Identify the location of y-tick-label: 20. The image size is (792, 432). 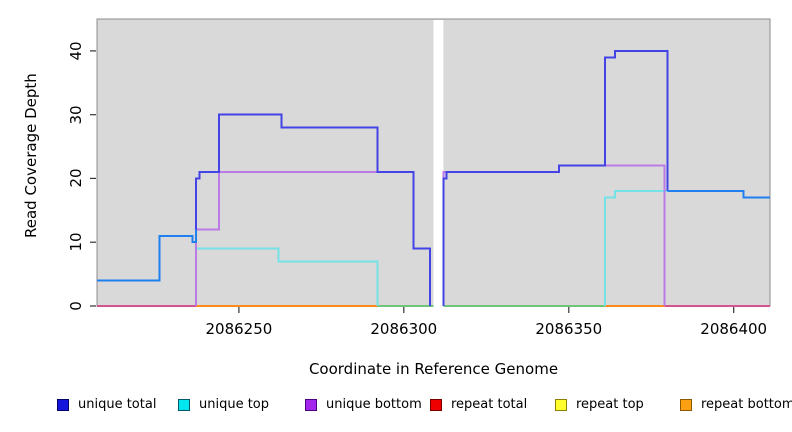
(76, 178).